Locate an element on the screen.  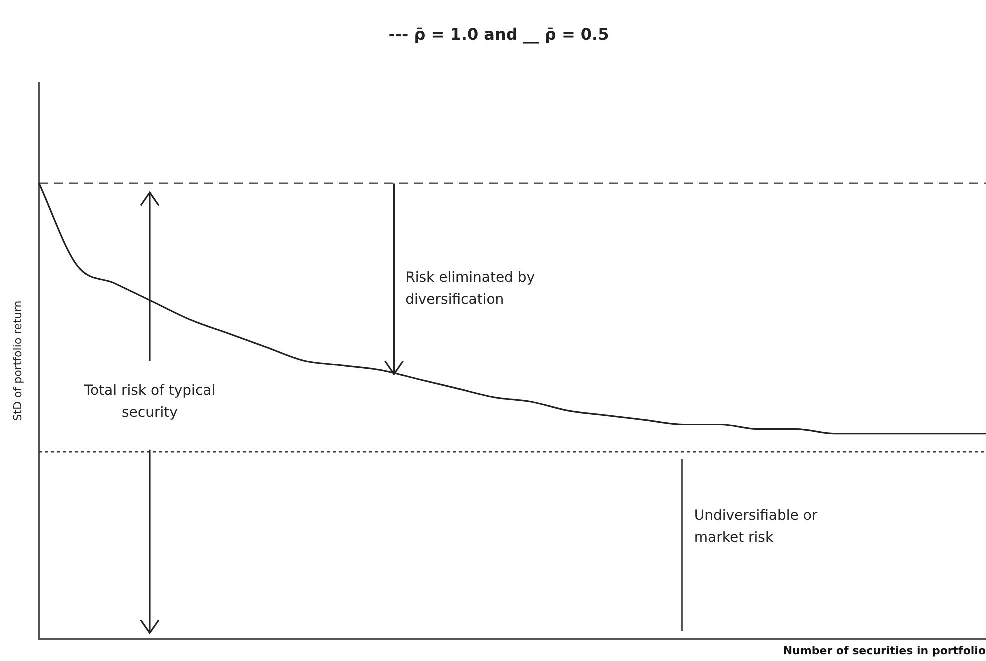
annotation: Risk eliminated by diversification is located at coordinates (471, 289).